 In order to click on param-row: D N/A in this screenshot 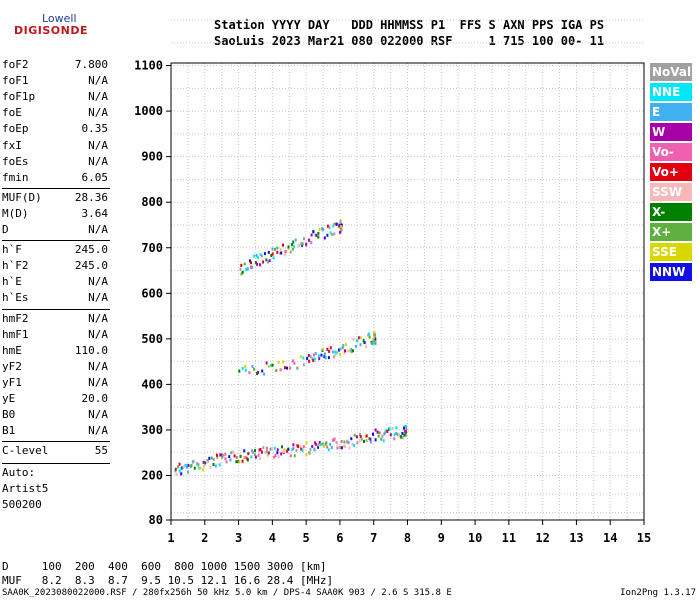, I will do `click(55, 230)`.